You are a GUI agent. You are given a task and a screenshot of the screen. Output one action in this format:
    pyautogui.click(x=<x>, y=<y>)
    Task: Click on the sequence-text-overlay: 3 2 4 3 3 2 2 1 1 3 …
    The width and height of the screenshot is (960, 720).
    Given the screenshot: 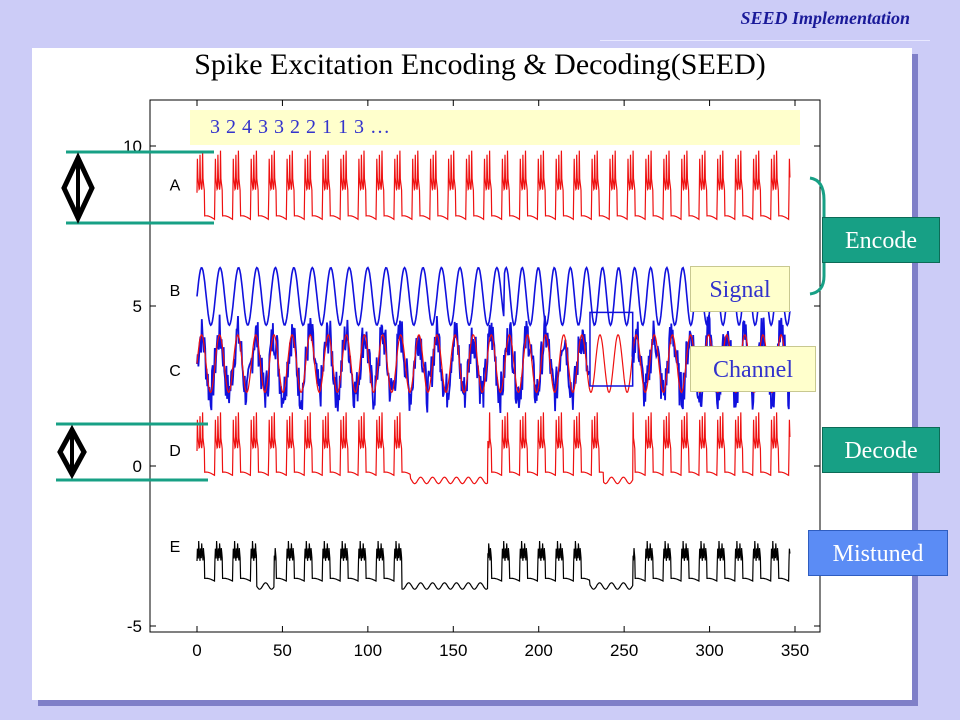 What is the action you would take?
    pyautogui.click(x=300, y=127)
    